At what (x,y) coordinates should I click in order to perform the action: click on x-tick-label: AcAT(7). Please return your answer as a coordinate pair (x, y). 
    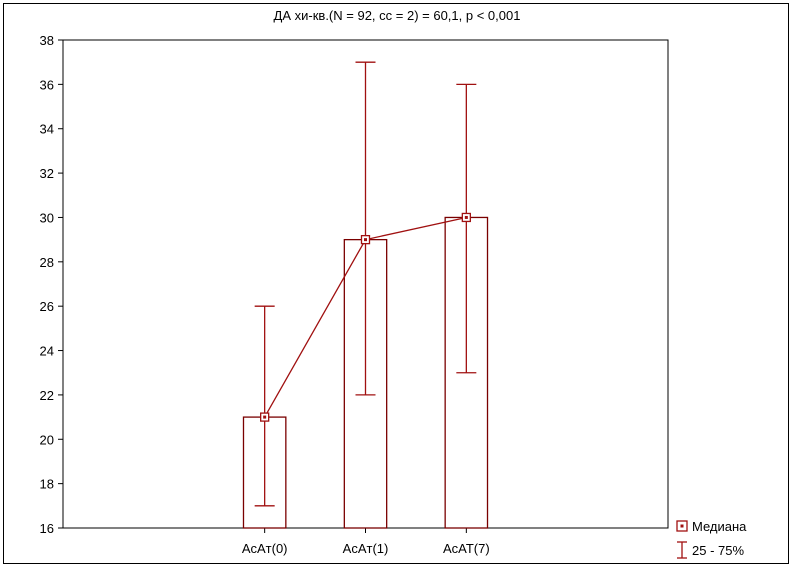
    Looking at the image, I should click on (466, 548).